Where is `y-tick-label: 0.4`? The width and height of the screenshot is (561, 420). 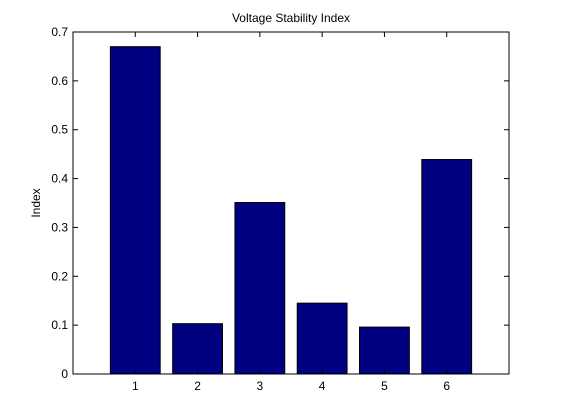
y-tick-label: 0.4 is located at coordinates (59, 179).